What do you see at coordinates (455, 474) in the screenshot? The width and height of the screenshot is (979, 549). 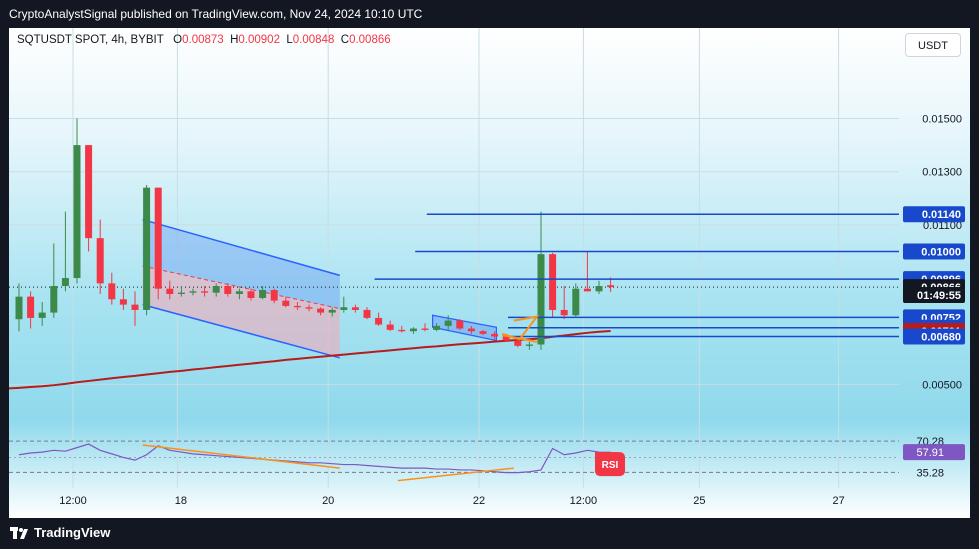 I see `rsi-trendline-up` at bounding box center [455, 474].